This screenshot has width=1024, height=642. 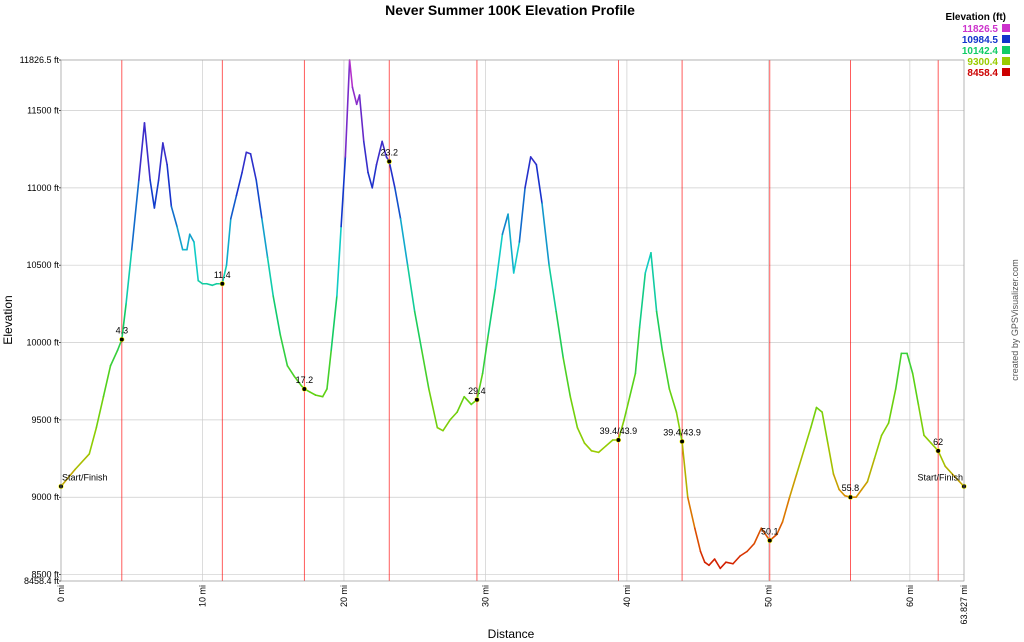 I want to click on legend-swatch, so click(x=1006, y=50).